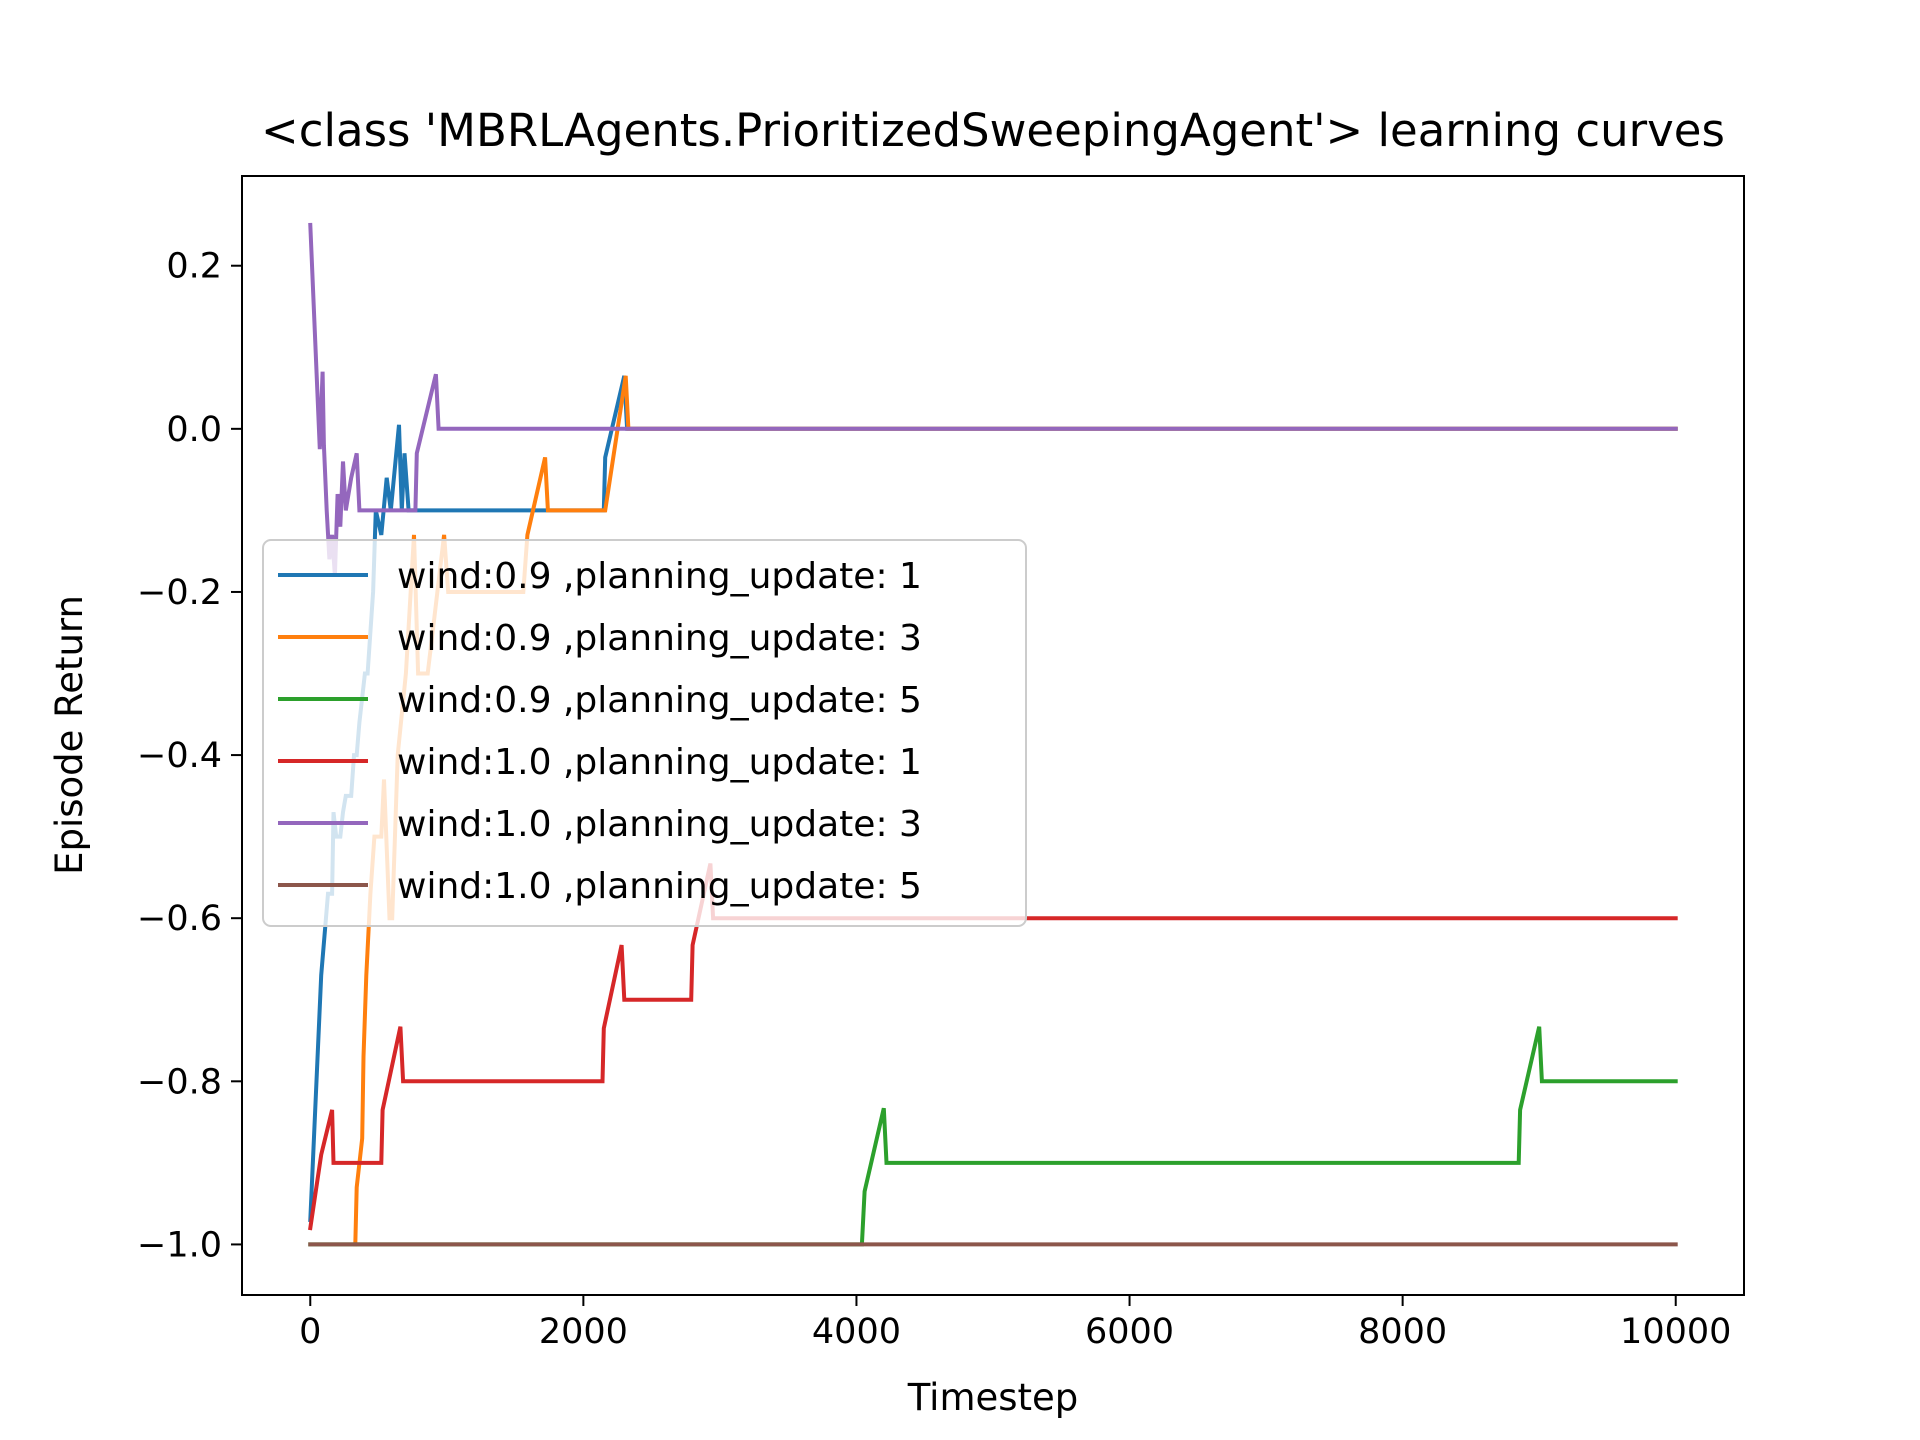  What do you see at coordinates (583, 1332) in the screenshot?
I see `x-tick-label: 2000` at bounding box center [583, 1332].